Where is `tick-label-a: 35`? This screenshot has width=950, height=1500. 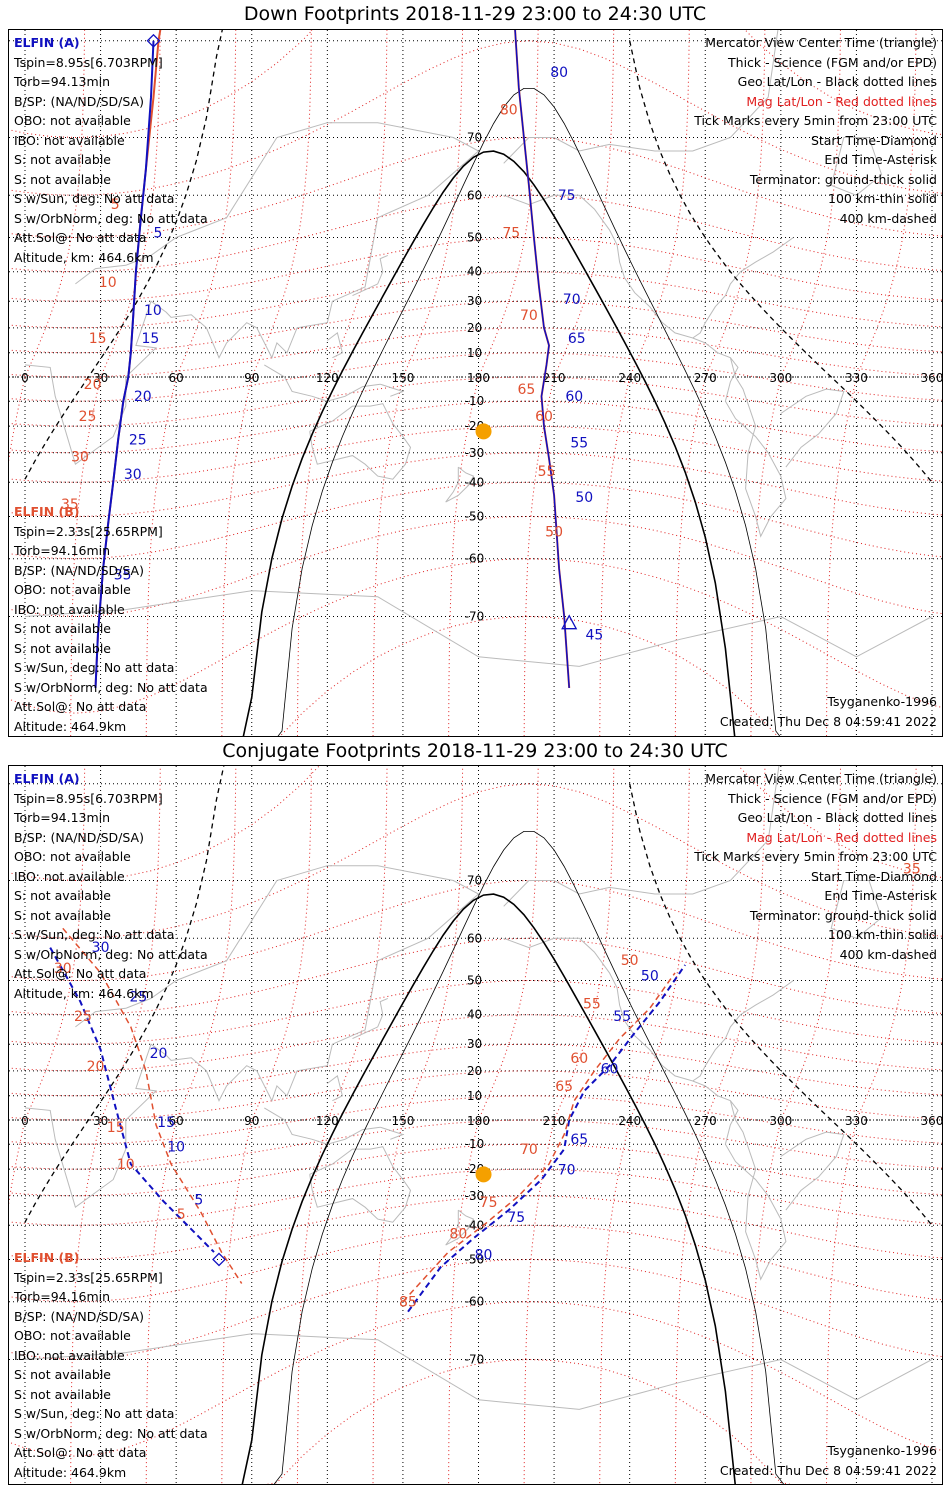
tick-label-a: 35 is located at coordinates (123, 575).